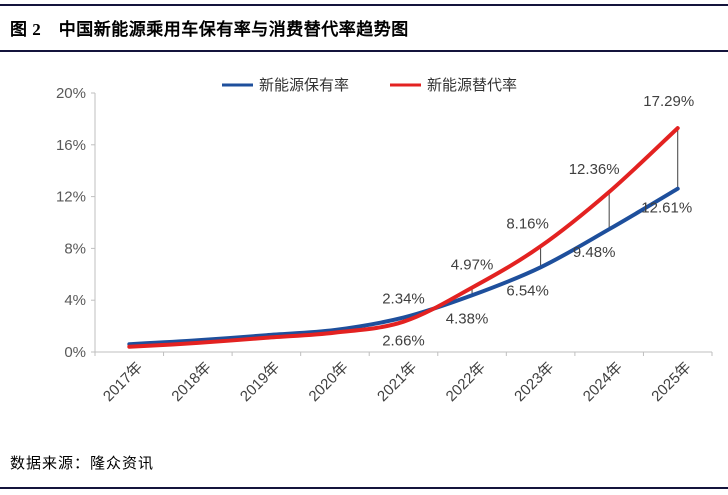  What do you see at coordinates (668, 101) in the screenshot?
I see `replacement-data-label: 17.29%` at bounding box center [668, 101].